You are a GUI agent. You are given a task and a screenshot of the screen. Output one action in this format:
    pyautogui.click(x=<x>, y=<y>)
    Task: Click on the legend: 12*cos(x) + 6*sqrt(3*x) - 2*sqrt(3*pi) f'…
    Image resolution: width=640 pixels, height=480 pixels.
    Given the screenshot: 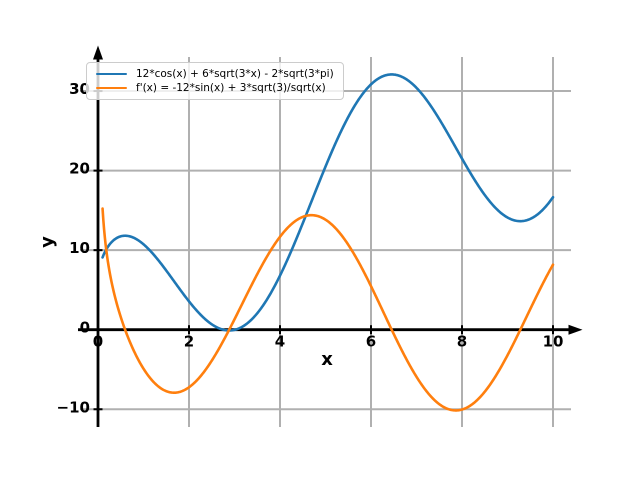 What is the action you would take?
    pyautogui.click(x=215, y=81)
    